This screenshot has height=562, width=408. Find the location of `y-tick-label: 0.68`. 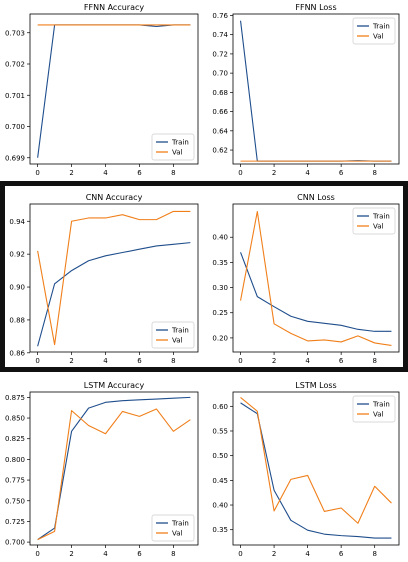

y-tick-label: 0.68 is located at coordinates (220, 93).